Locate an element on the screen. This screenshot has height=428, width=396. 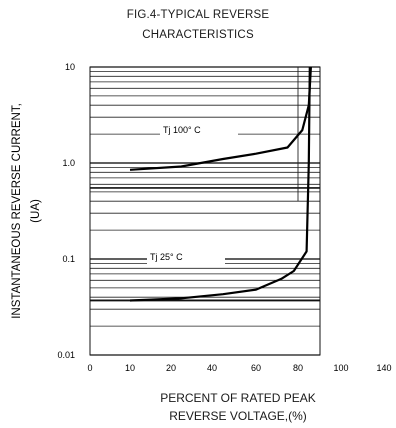
chart-subtitle: CHARACTERISTICS is located at coordinates (198, 35).